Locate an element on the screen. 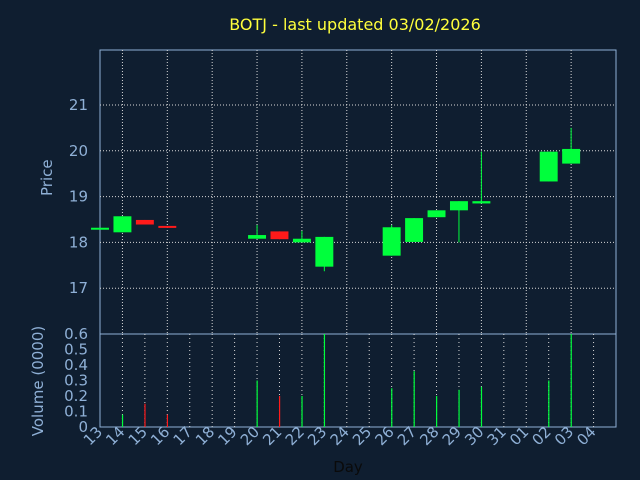 Image resolution: width=640 pixels, height=480 pixels. price-y-ticks: 17 18 19 20 21 is located at coordinates (78, 196).